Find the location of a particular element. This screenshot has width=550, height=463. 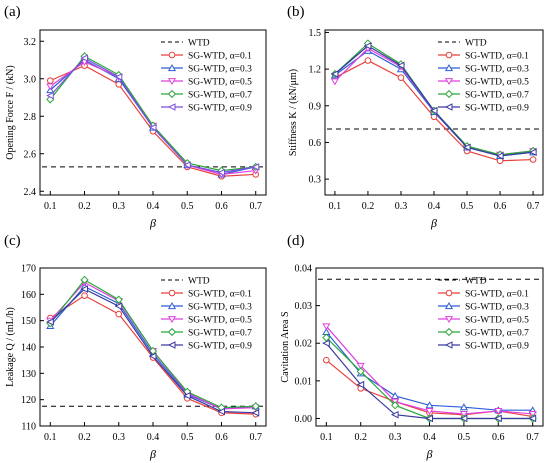

y-tick-label: 0.00 is located at coordinates (304, 419).